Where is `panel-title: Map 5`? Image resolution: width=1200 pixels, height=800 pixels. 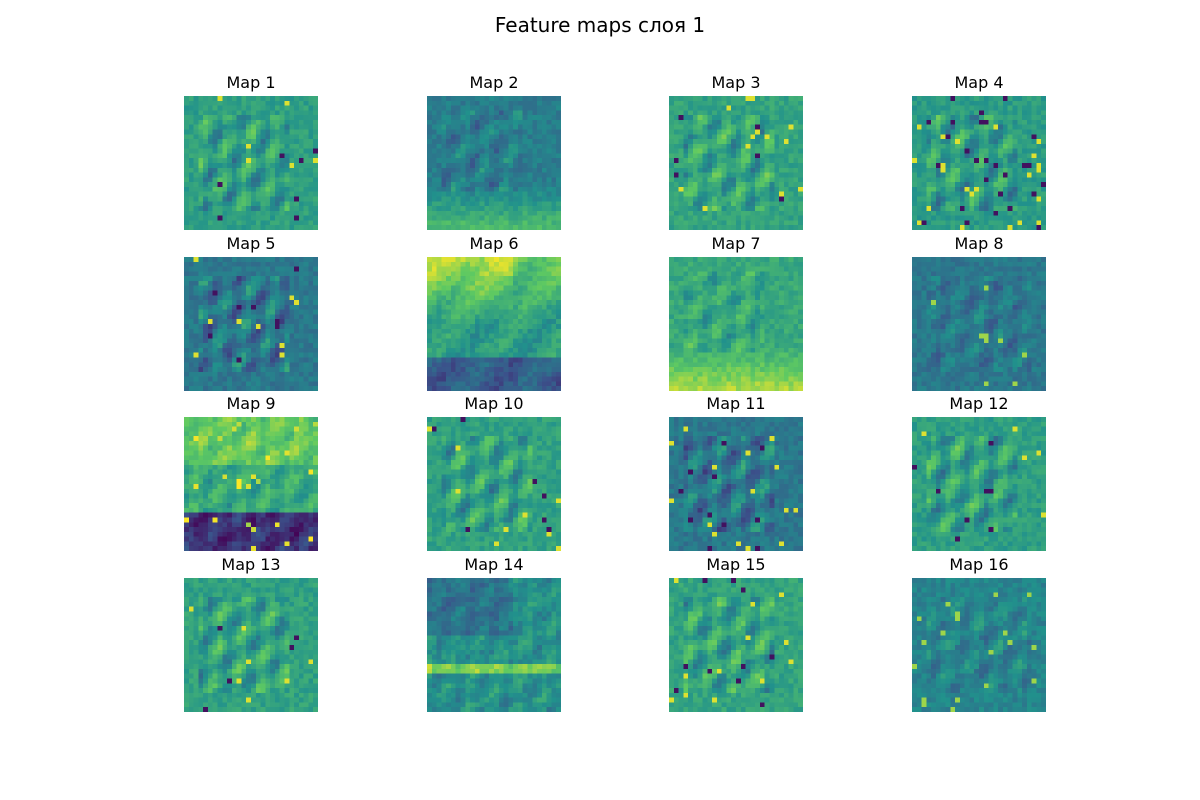
panel-title: Map 5 is located at coordinates (251, 243).